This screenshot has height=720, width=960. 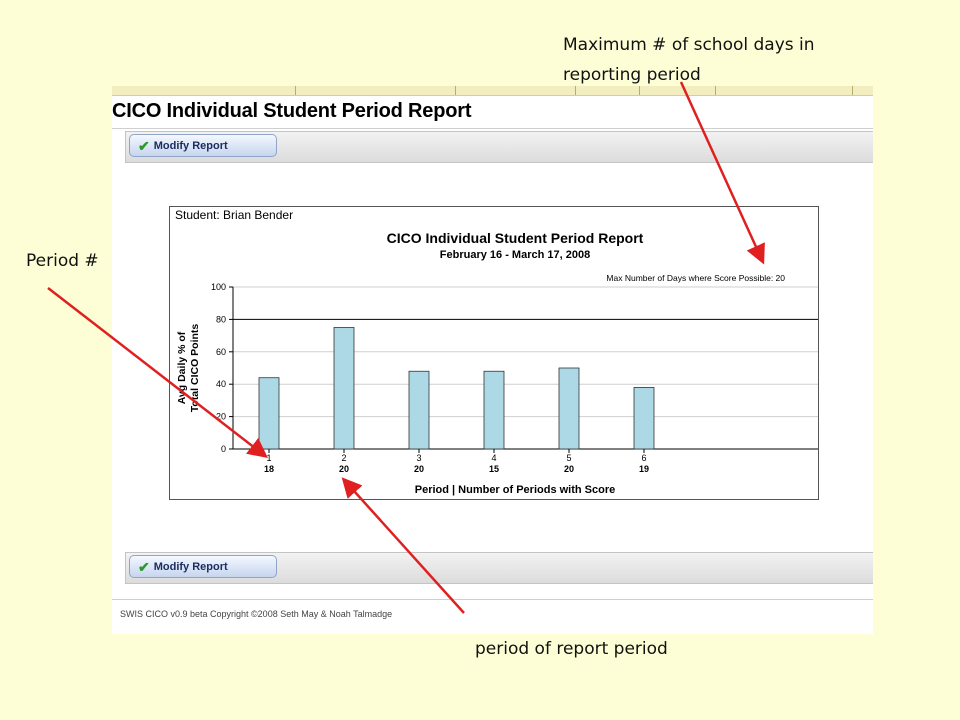 What do you see at coordinates (499, 147) in the screenshot?
I see `top-button-bar: ✔ Modify Report` at bounding box center [499, 147].